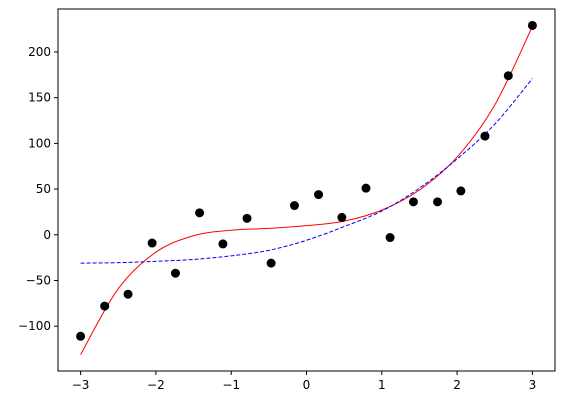 The height and width of the screenshot is (413, 563). Describe the element at coordinates (156, 385) in the screenshot. I see `x-tick-label: −2` at that location.